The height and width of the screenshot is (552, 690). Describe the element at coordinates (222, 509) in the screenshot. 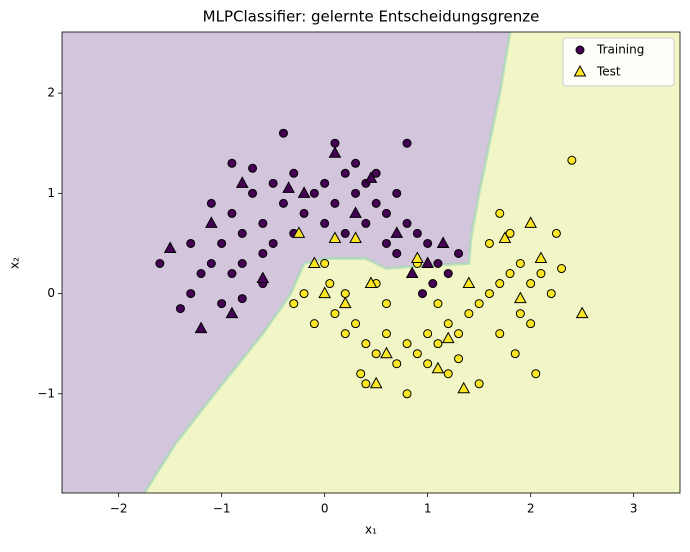

I see `x-tick-label: −1` at that location.